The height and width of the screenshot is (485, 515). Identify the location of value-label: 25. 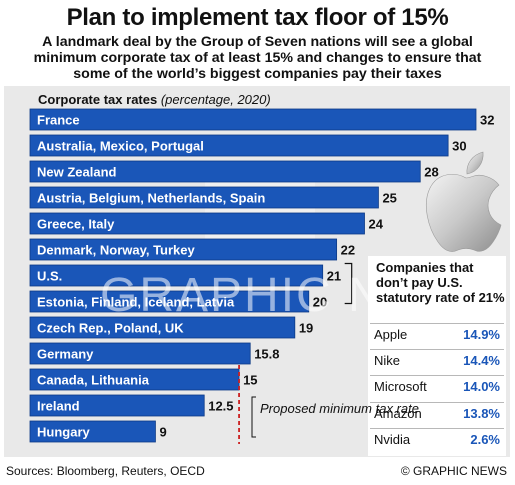
(389, 198).